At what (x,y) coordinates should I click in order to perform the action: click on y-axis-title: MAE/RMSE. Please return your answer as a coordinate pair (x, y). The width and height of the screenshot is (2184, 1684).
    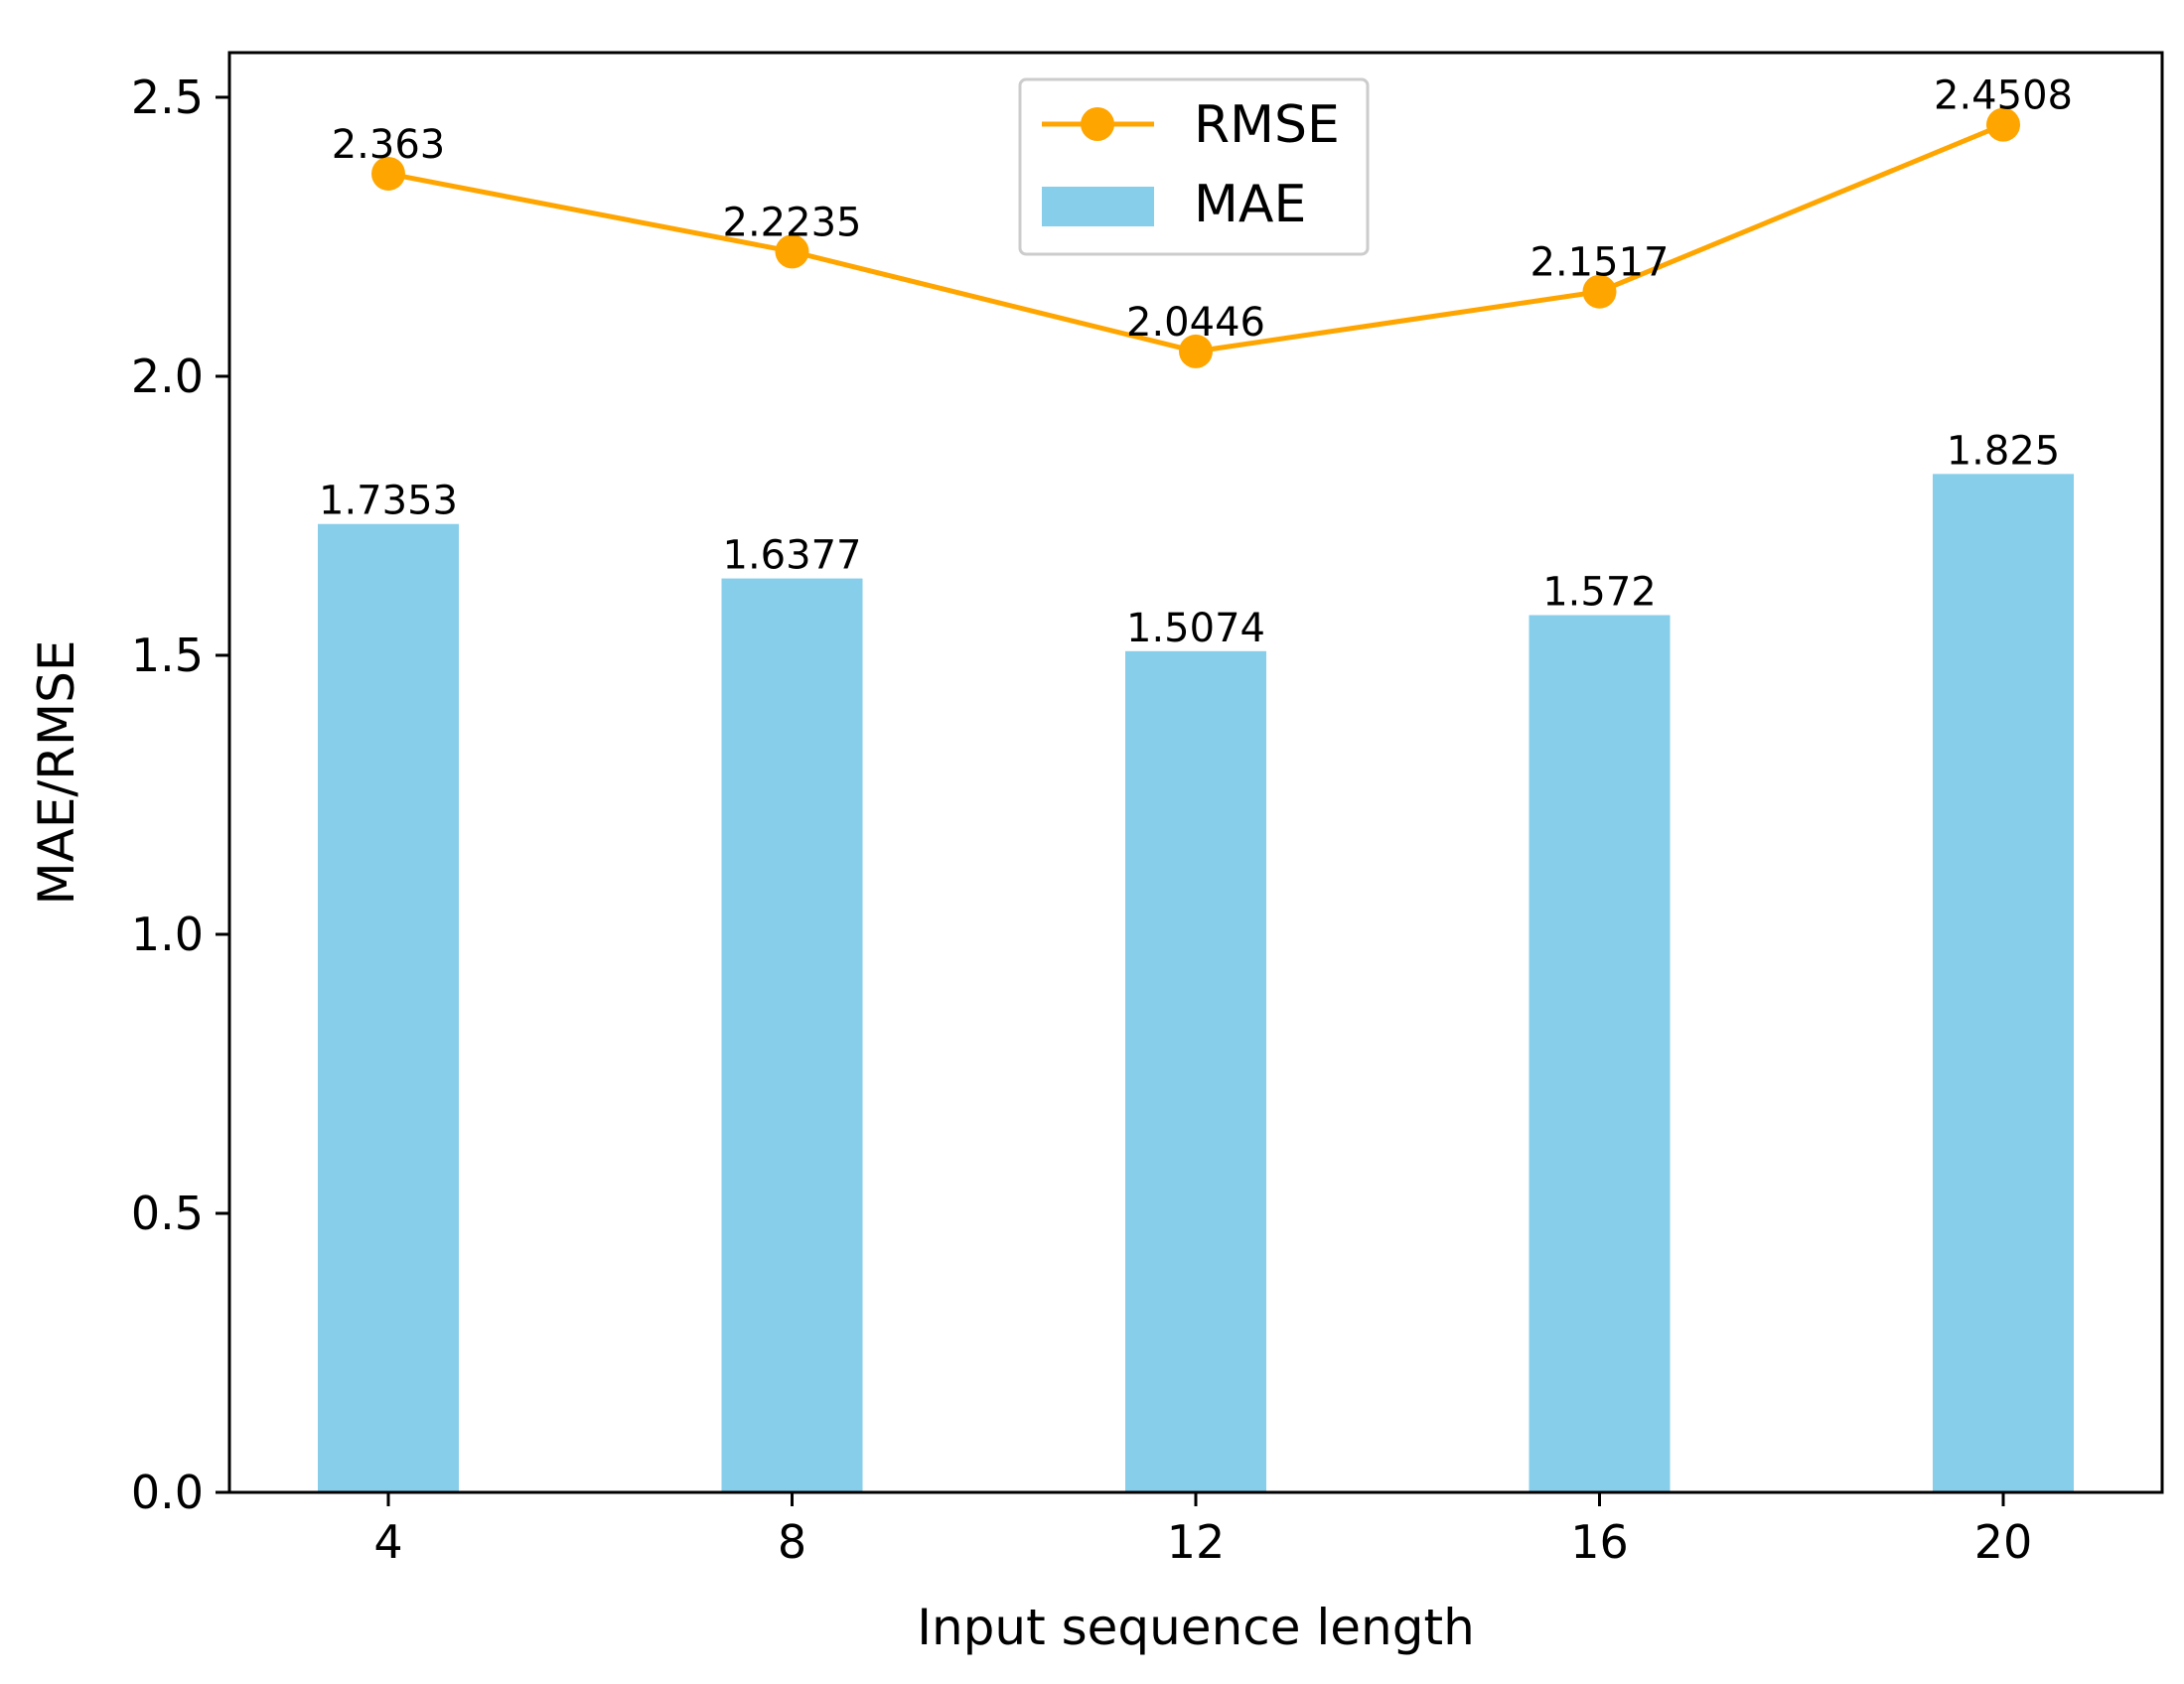
    Looking at the image, I should click on (57, 773).